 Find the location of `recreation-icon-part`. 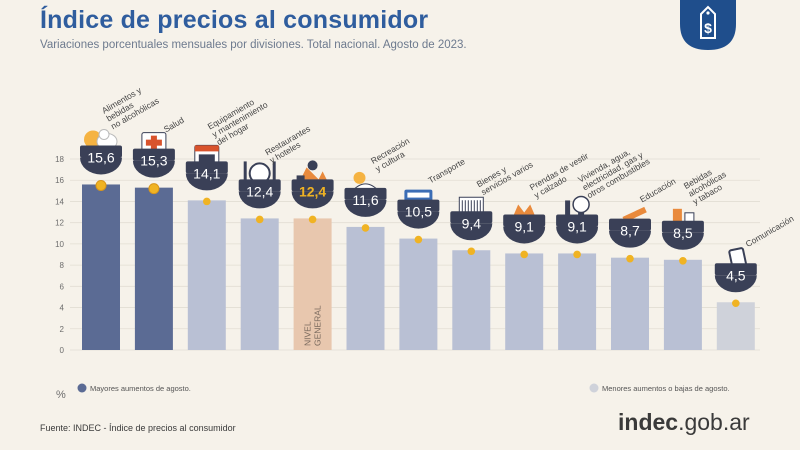

recreation-icon-part is located at coordinates (359, 177).